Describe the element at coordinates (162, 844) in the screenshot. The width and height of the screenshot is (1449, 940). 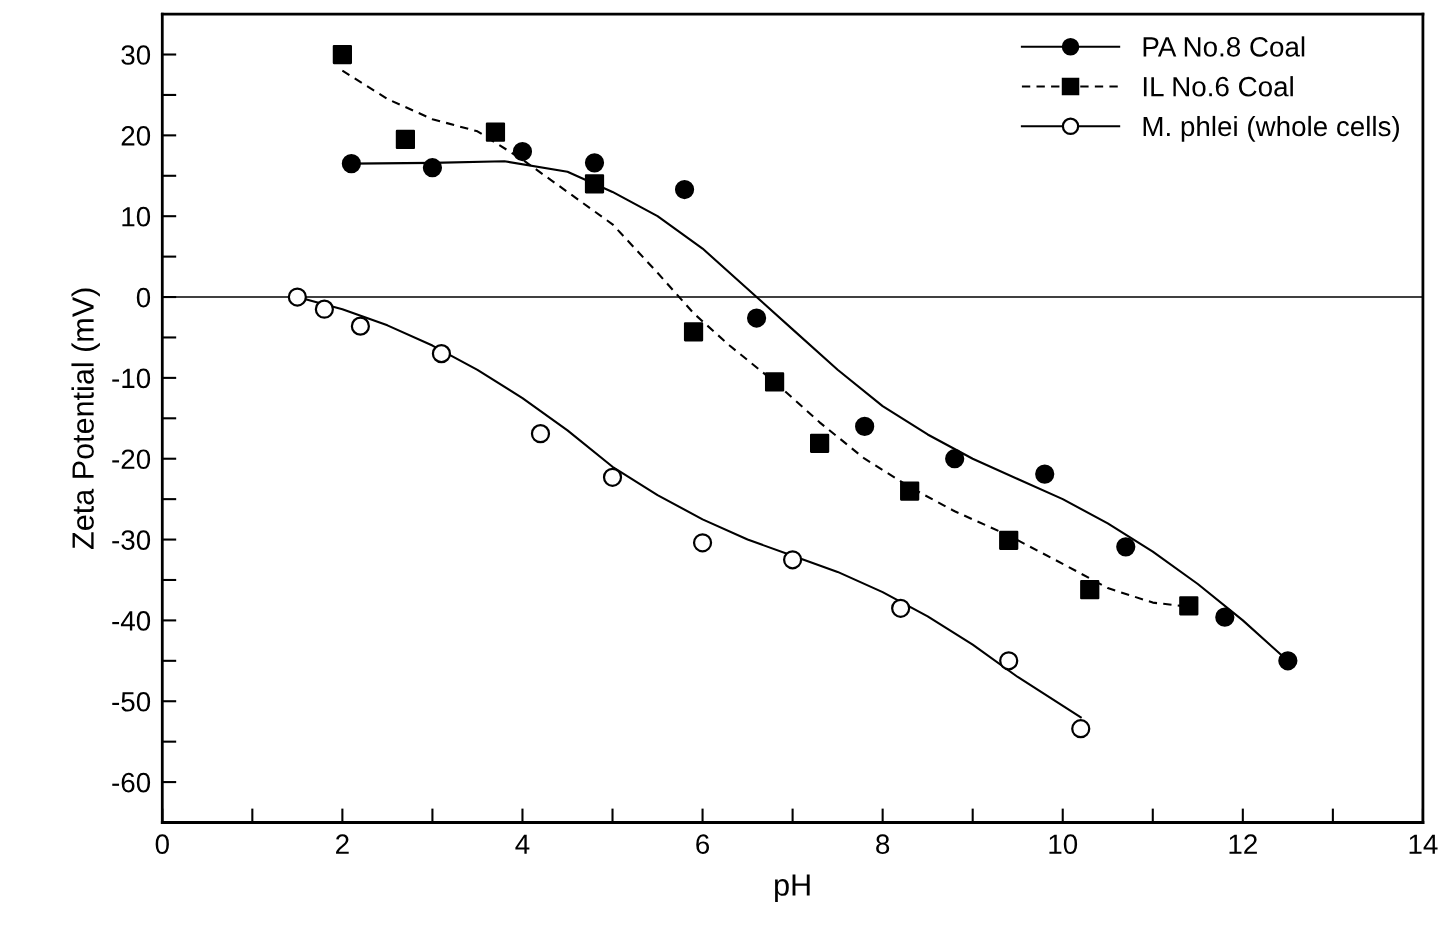
I see `x-tick-label: 0` at that location.